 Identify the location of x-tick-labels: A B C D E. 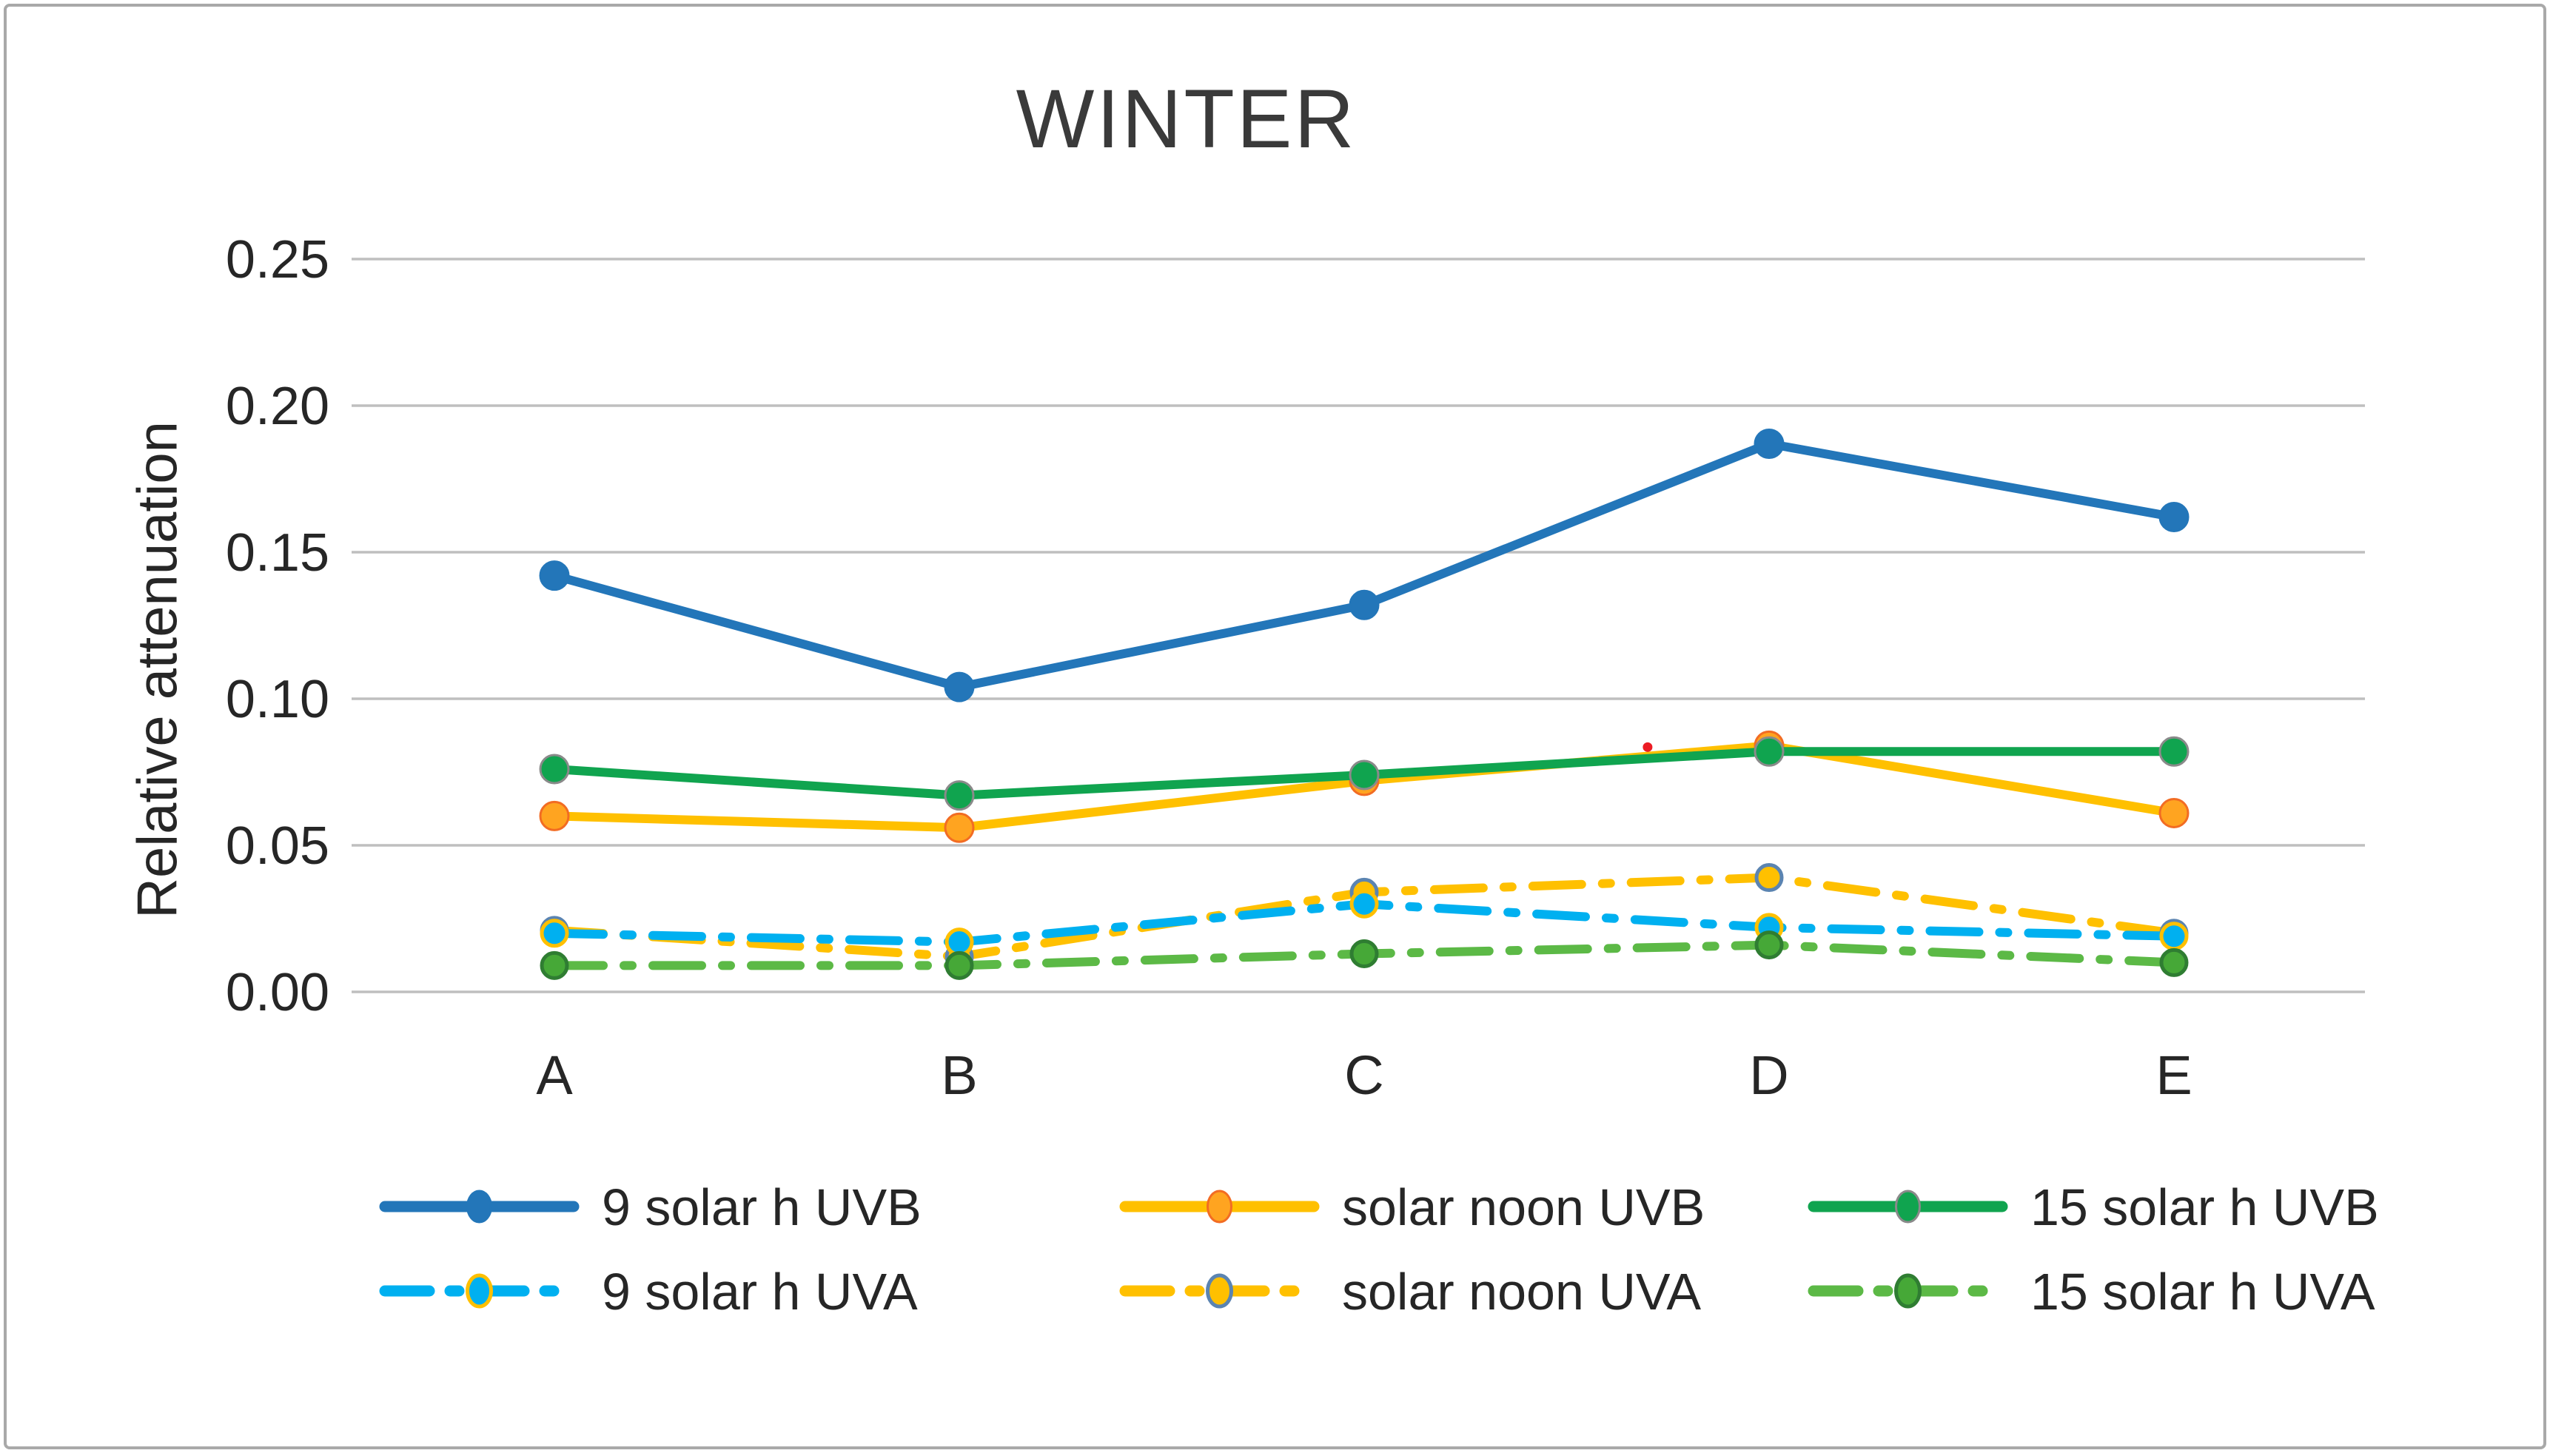
(1364, 1075).